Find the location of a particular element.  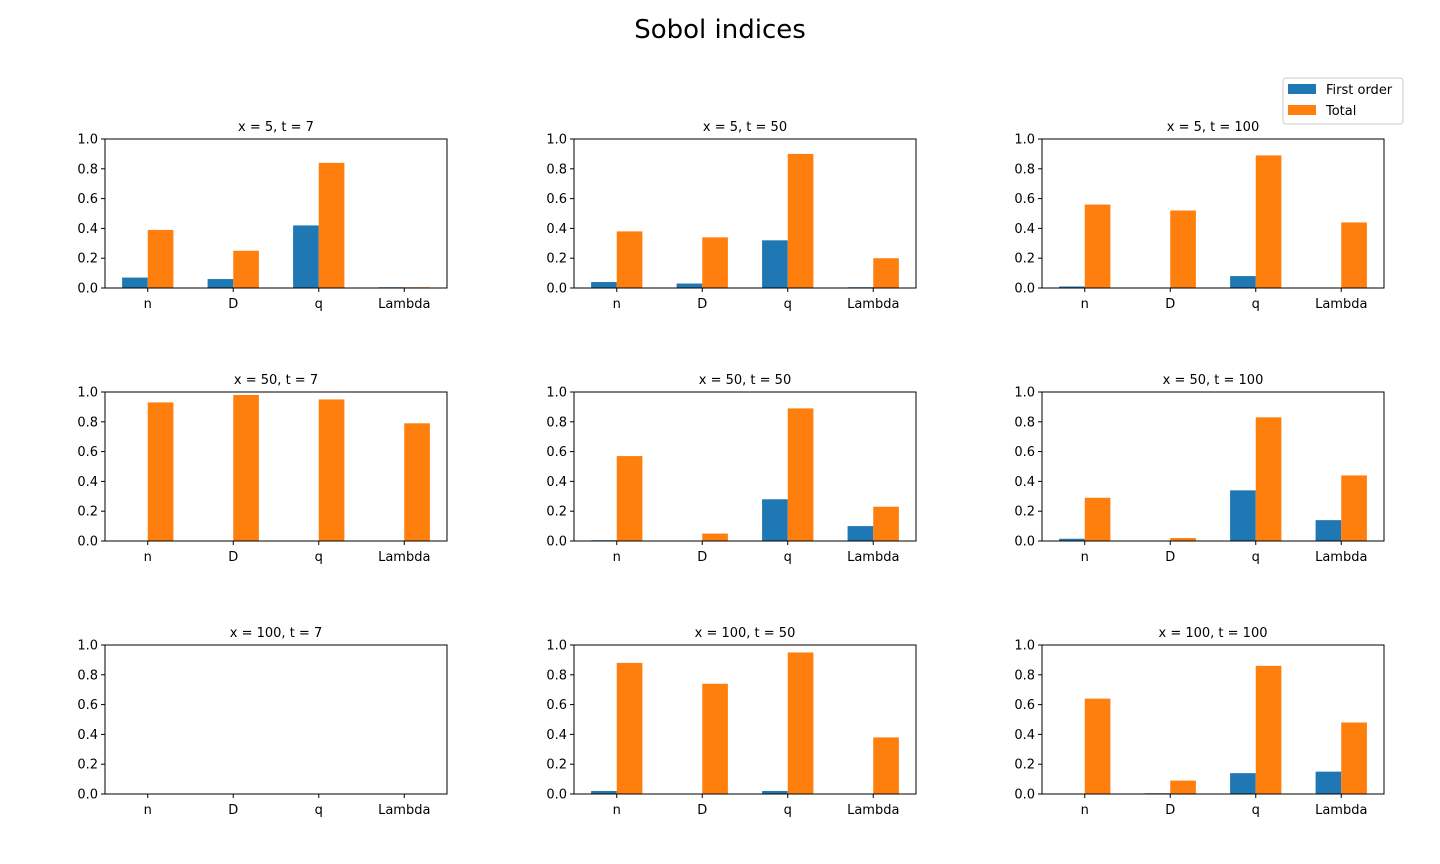

legend-swatch is located at coordinates (1302, 110).